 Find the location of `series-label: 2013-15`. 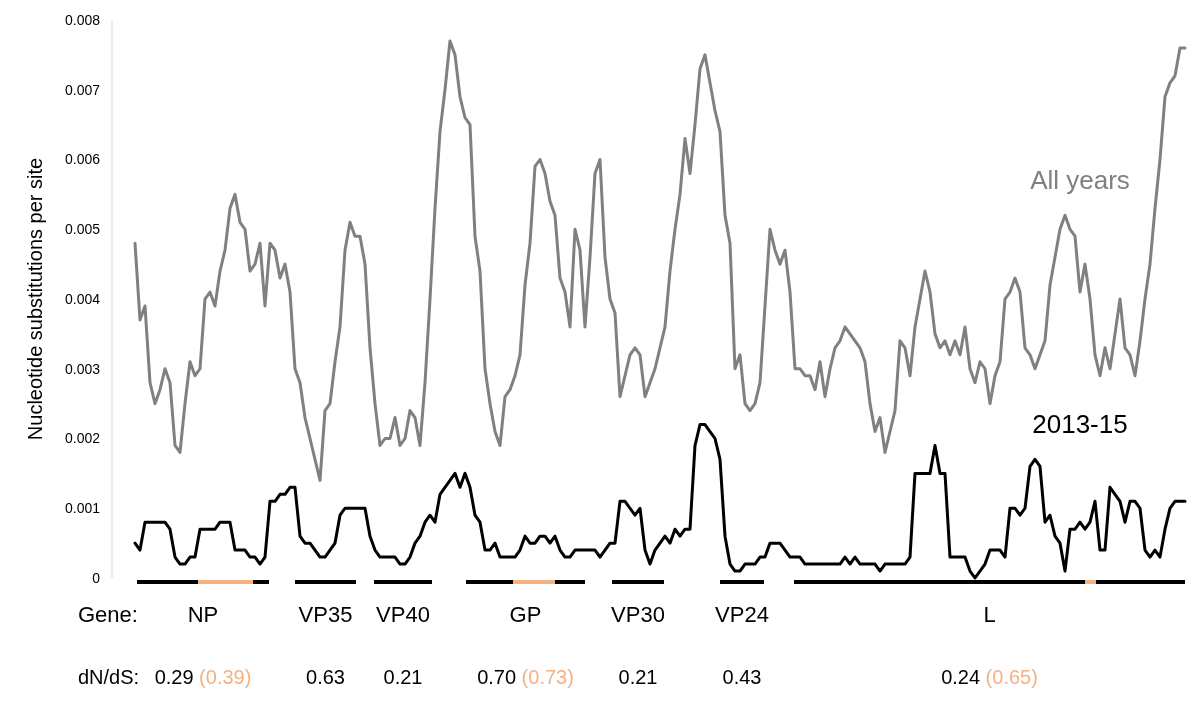

series-label: 2013-15 is located at coordinates (1080, 424).